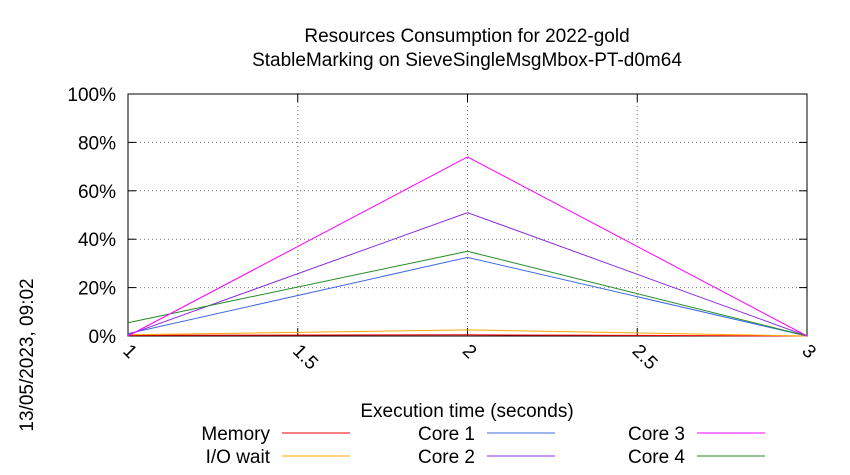 This screenshot has height=475, width=850. What do you see at coordinates (808, 352) in the screenshot?
I see `x-tick-label: 3` at bounding box center [808, 352].